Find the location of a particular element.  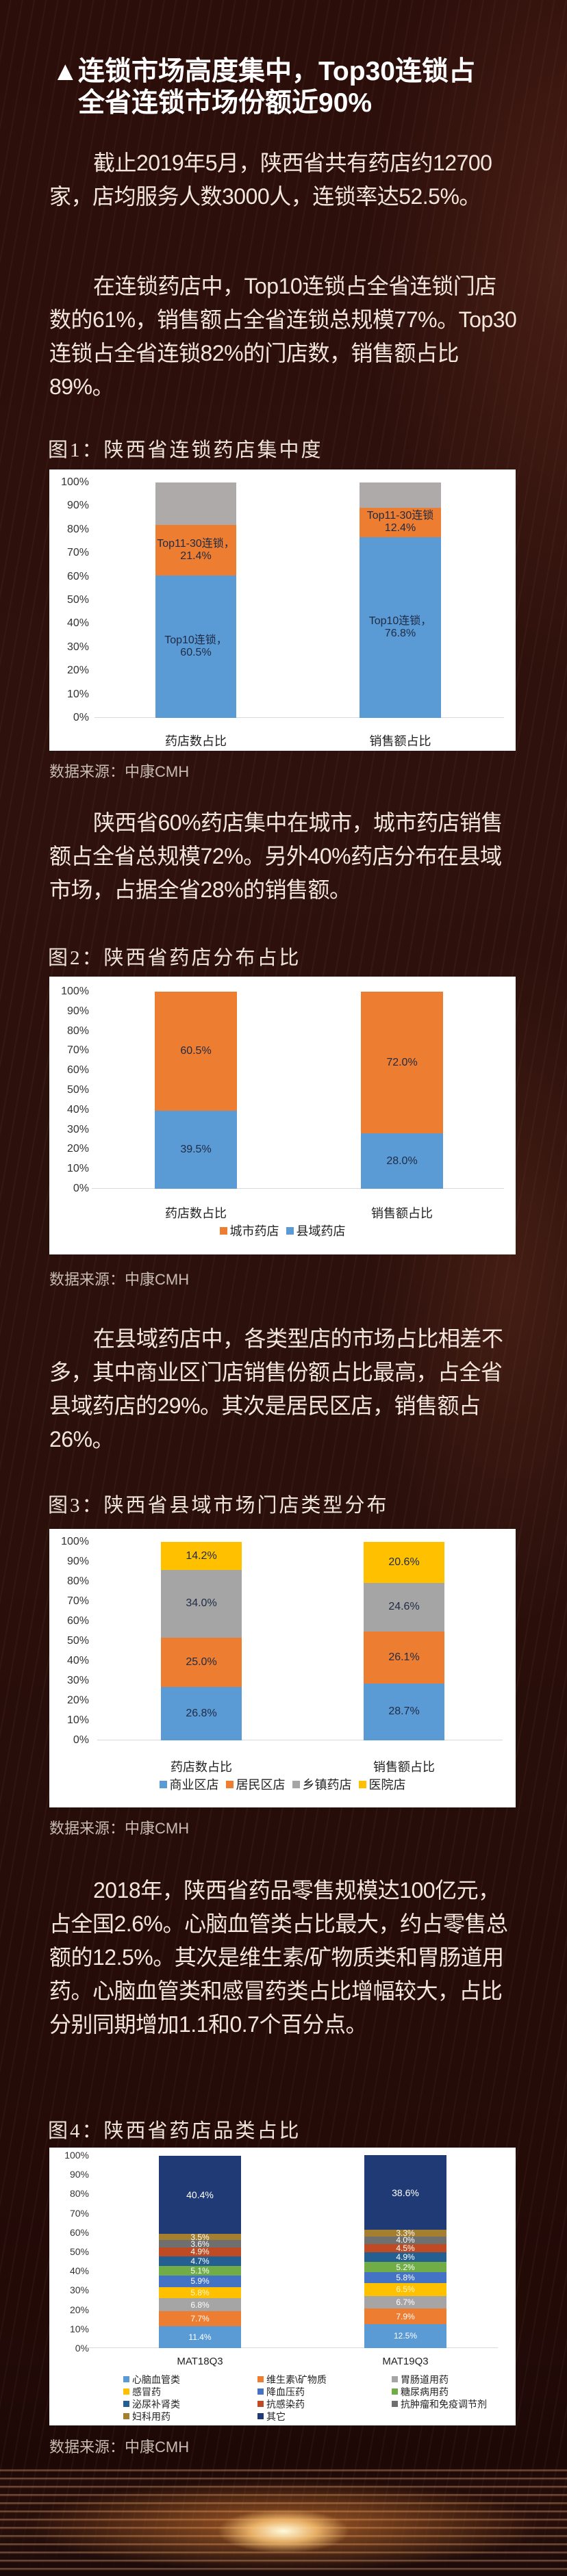

bar-segment: 5.2% is located at coordinates (405, 2267).